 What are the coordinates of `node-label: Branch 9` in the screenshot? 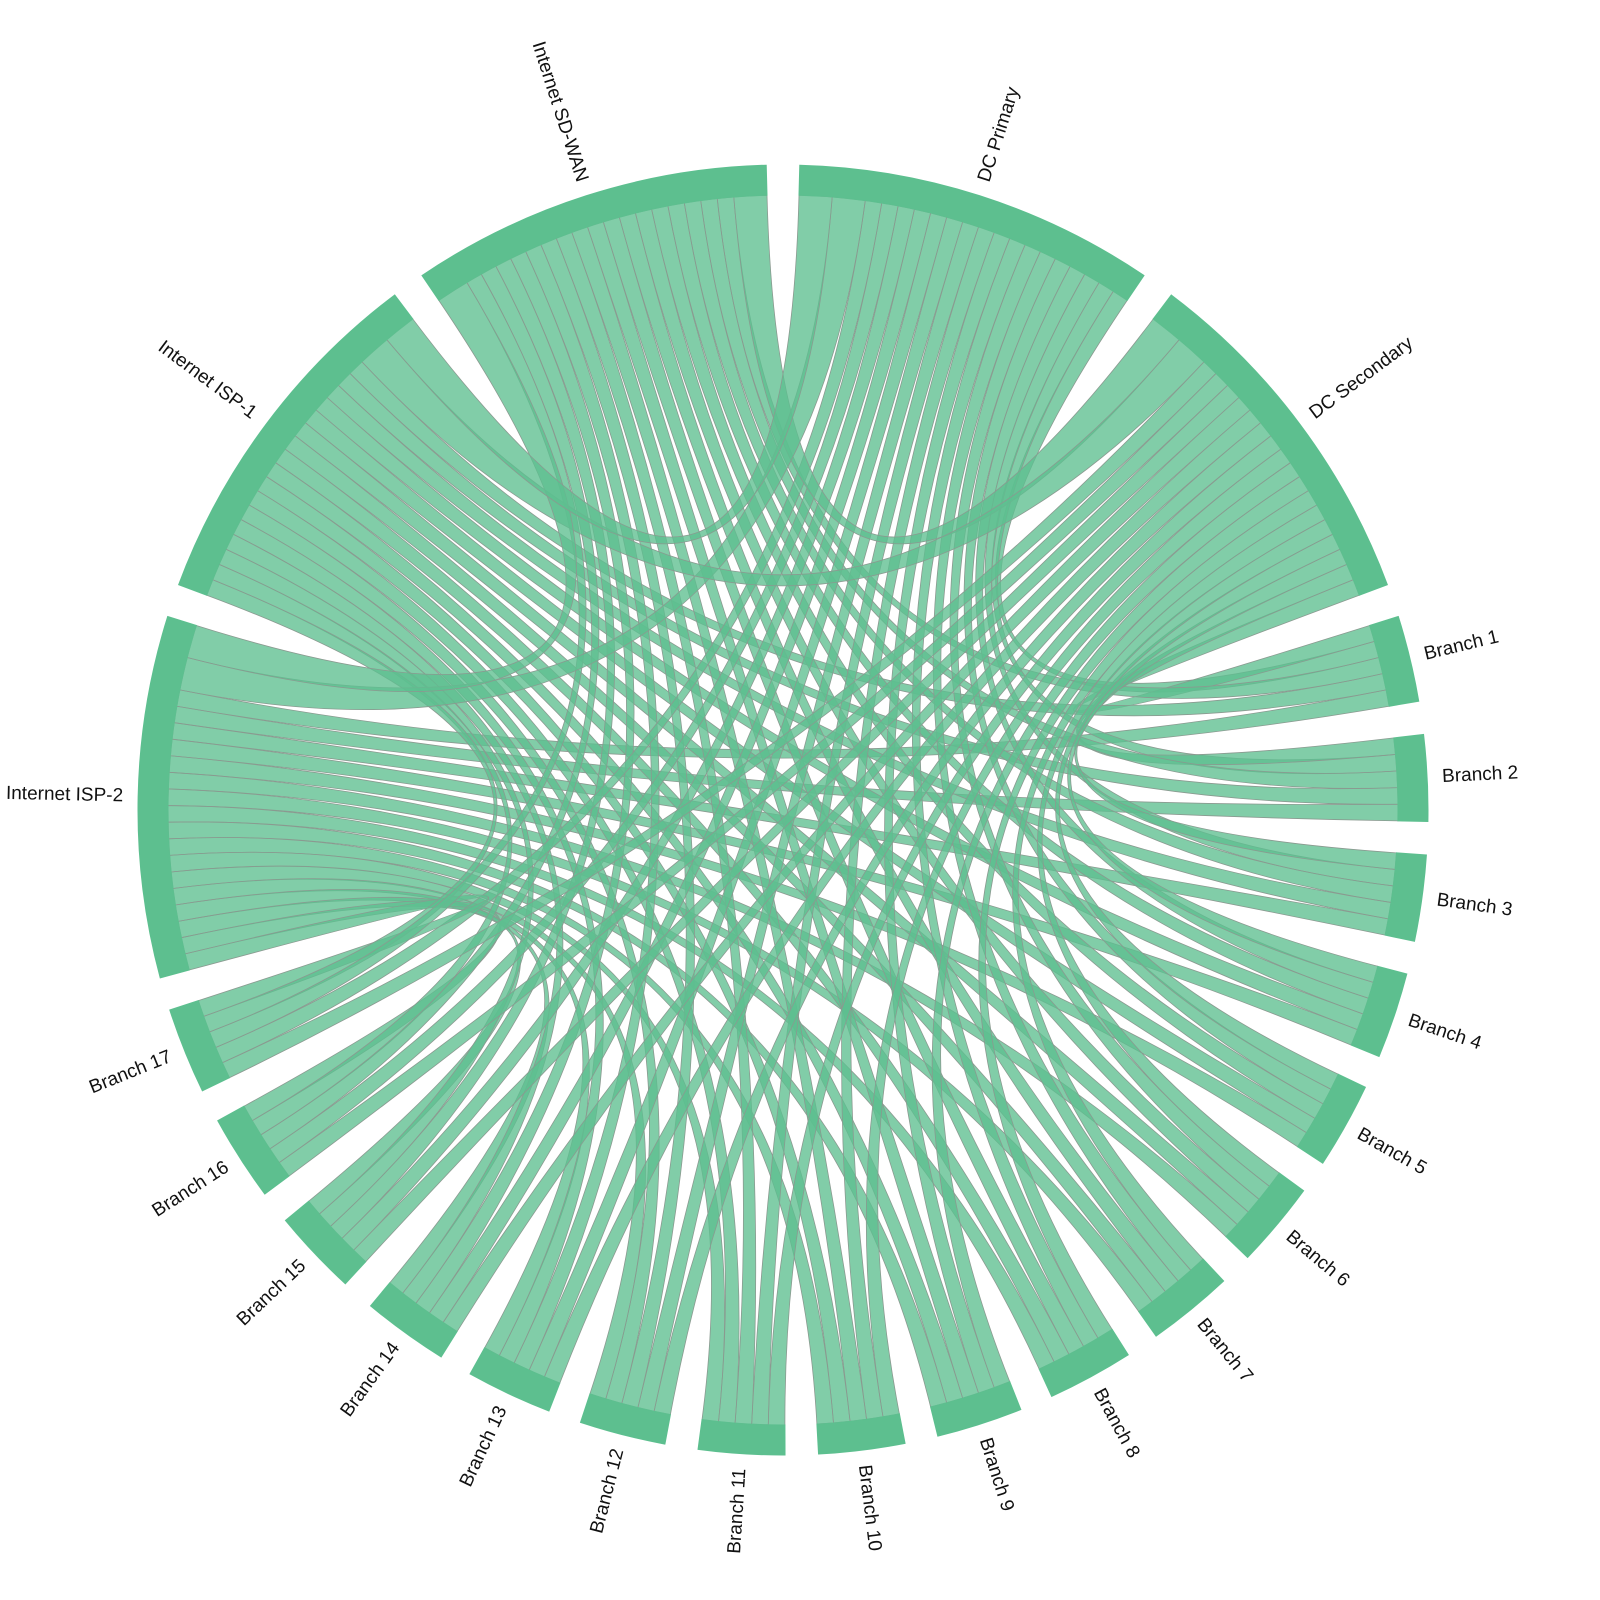 It's located at (996, 1474).